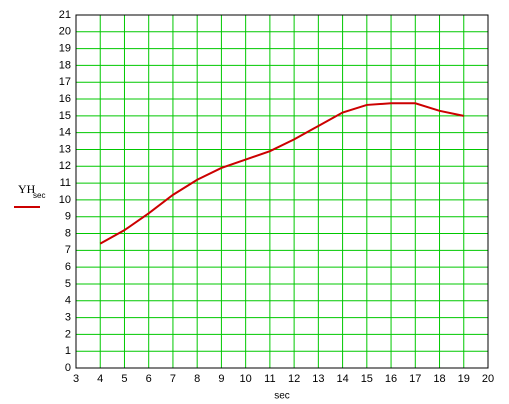 Image resolution: width=509 pixels, height=404 pixels. What do you see at coordinates (173, 379) in the screenshot?
I see `x-tick-label: 7` at bounding box center [173, 379].